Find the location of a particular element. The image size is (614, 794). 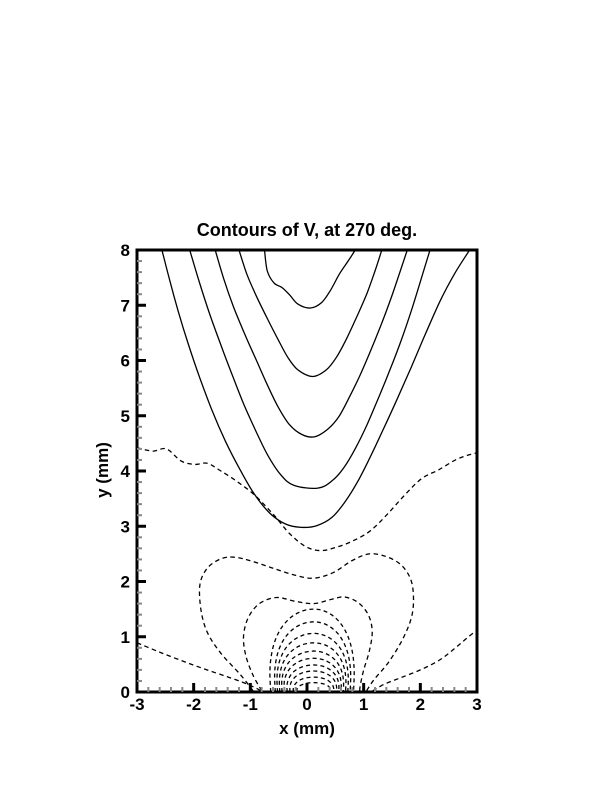

y-tick-label: 8 is located at coordinates (125, 250).